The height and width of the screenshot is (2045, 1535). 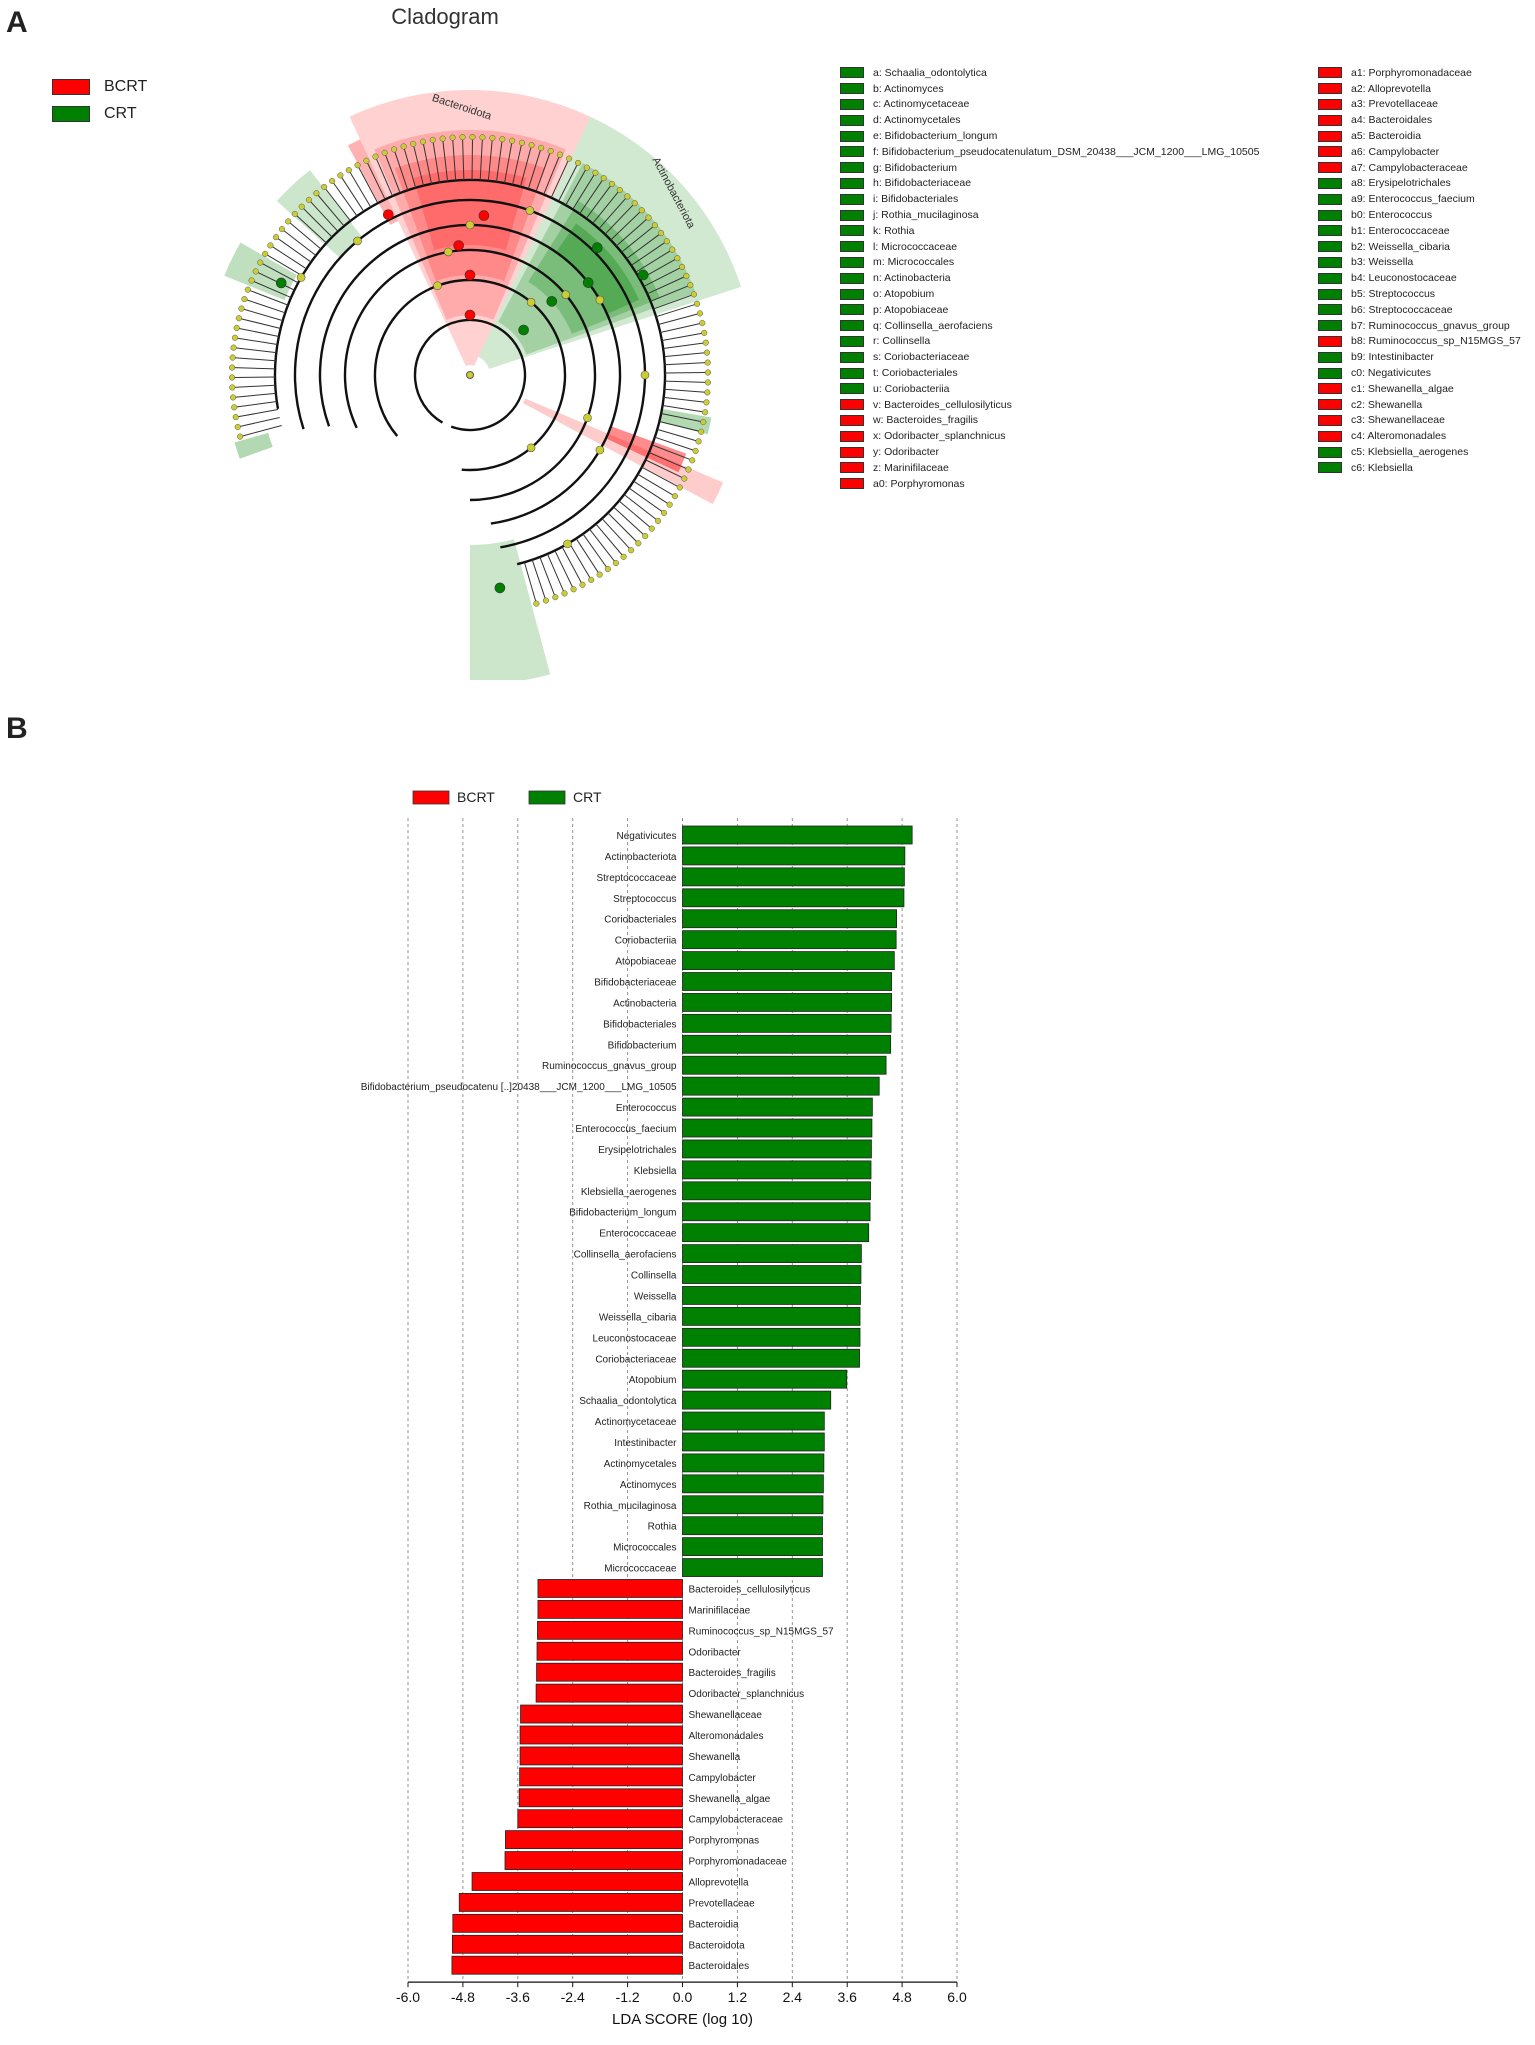 What do you see at coordinates (1409, 167) in the screenshot?
I see `key-label: a7: Campylobacteraceae` at bounding box center [1409, 167].